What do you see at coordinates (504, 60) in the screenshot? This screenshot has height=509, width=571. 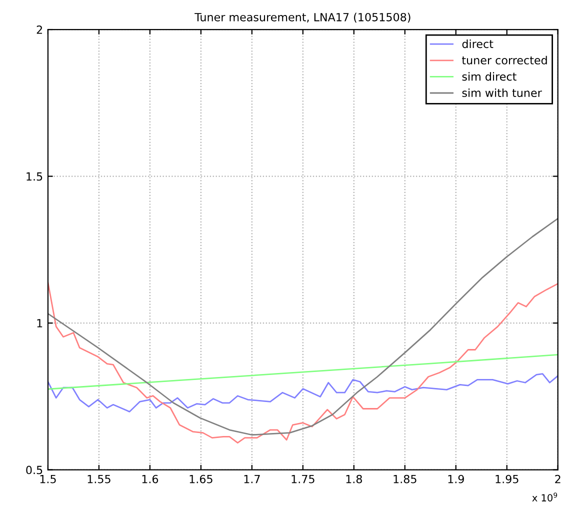 I see `legend-label: tuner corrected` at bounding box center [504, 60].